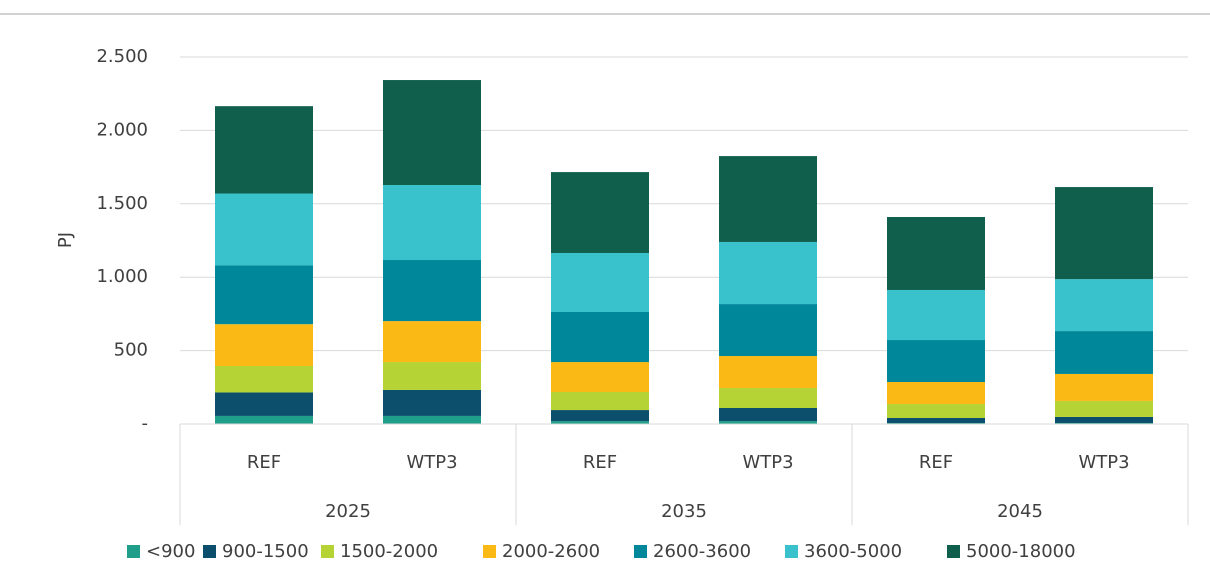 Image resolution: width=1210 pixels, height=574 pixels. What do you see at coordinates (170, 551) in the screenshot?
I see `legend-label: <900` at bounding box center [170, 551].